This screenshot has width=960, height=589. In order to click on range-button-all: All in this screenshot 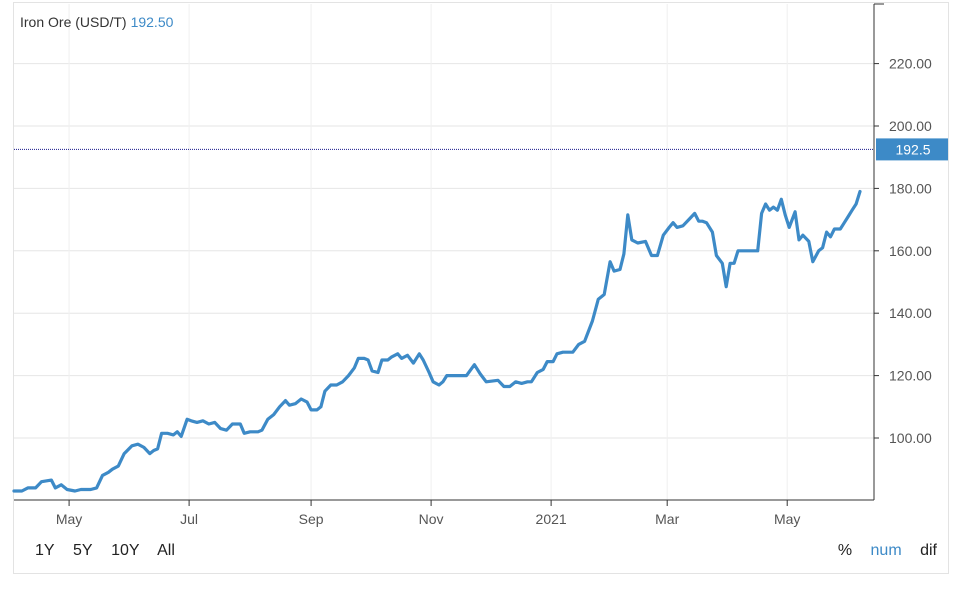, I will do `click(166, 550)`.